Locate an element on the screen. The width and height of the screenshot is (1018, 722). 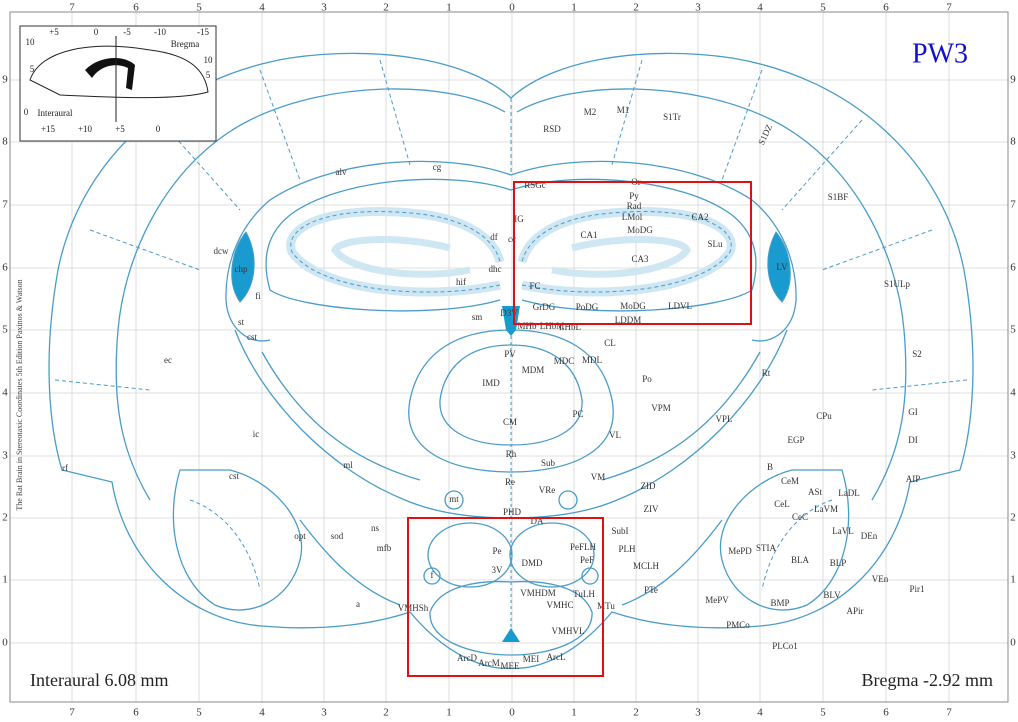
region-label: DMD is located at coordinates (532, 563).